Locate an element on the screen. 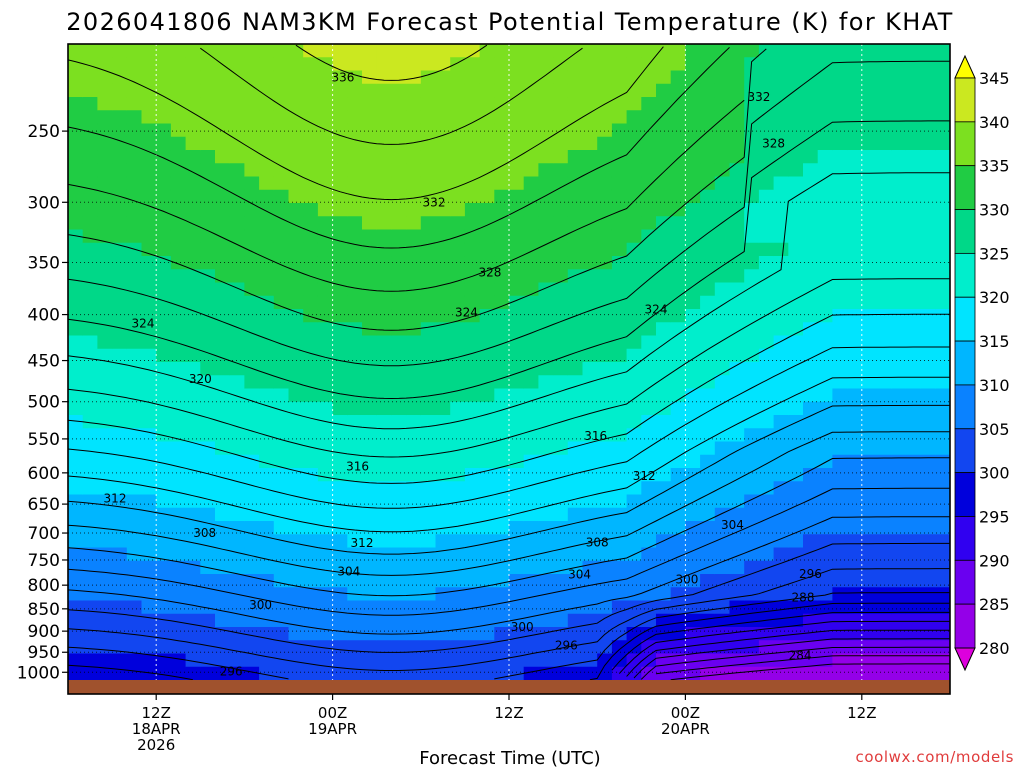 This screenshot has height=768, width=1024. colorbar-label: 330 is located at coordinates (994, 210).